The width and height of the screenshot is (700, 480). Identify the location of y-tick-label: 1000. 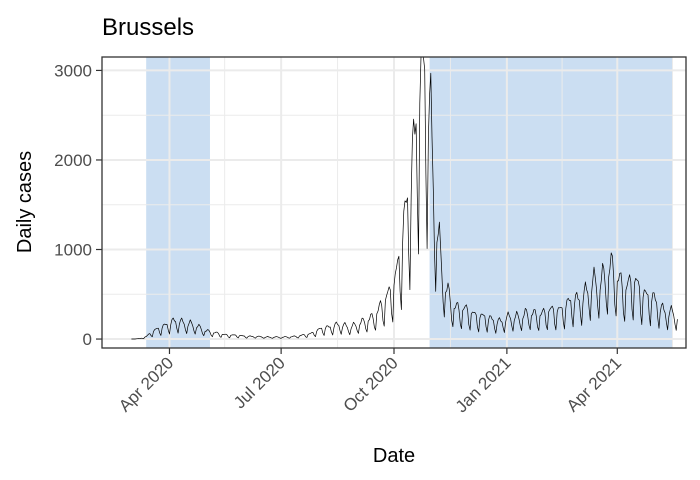
(73, 250).